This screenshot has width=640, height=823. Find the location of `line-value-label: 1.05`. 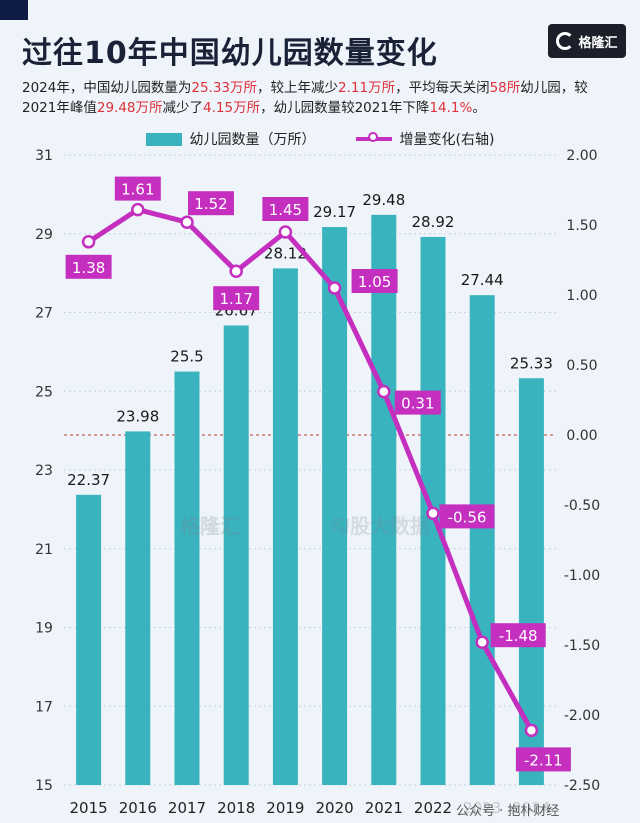

line-value-label: 1.05 is located at coordinates (374, 282).